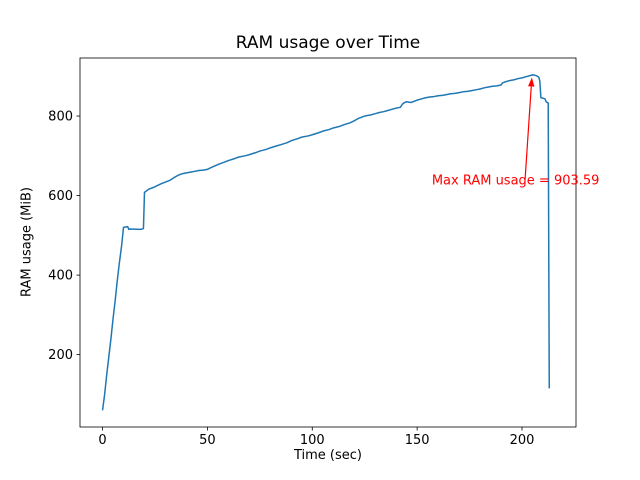  What do you see at coordinates (60, 276) in the screenshot?
I see `y-tick-label: 400` at bounding box center [60, 276].